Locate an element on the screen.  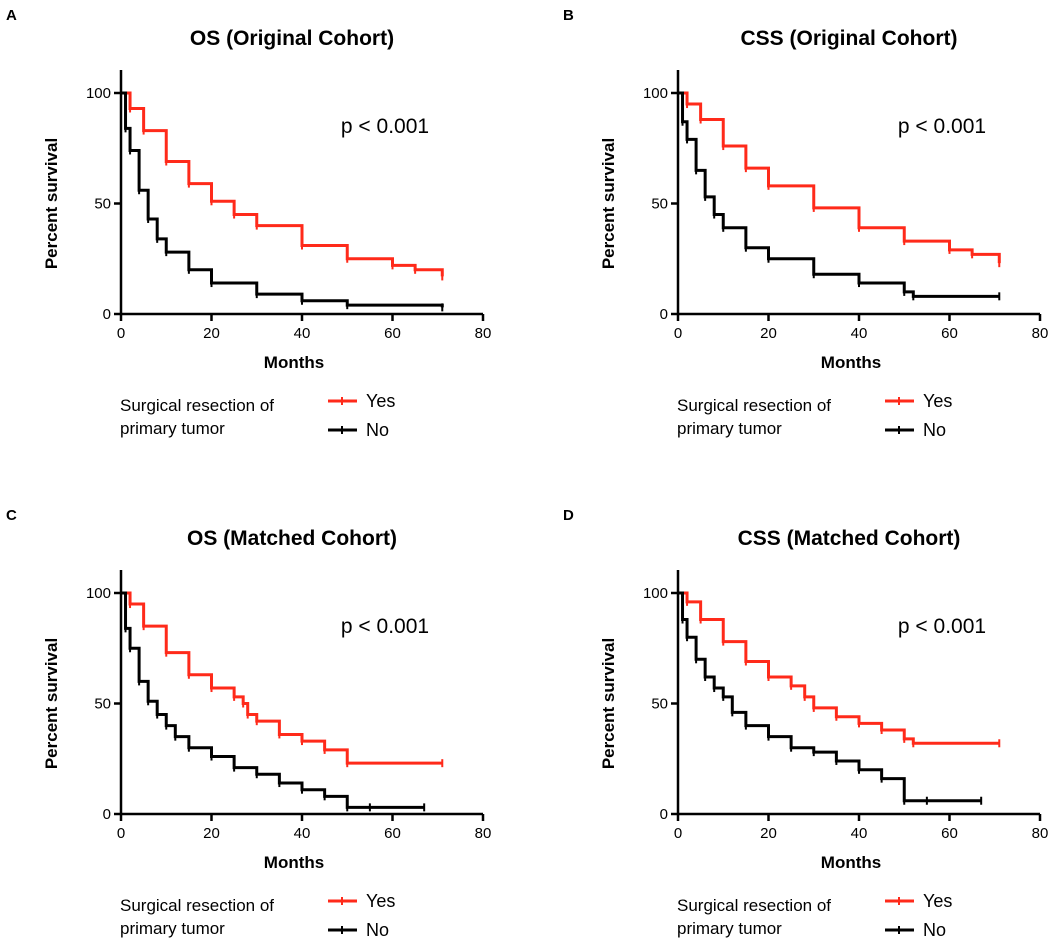
chart-title: CSS (Matched Cohort) is located at coordinates (849, 538).